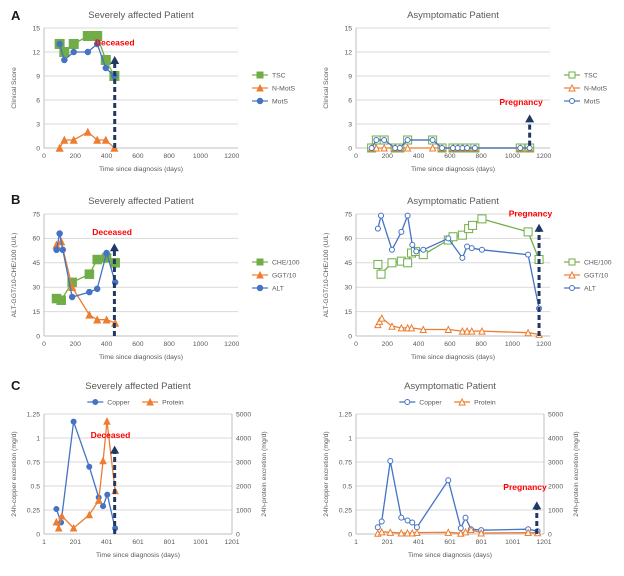 The image size is (624, 576). I want to click on y2-tick-label: 0, so click(550, 534).